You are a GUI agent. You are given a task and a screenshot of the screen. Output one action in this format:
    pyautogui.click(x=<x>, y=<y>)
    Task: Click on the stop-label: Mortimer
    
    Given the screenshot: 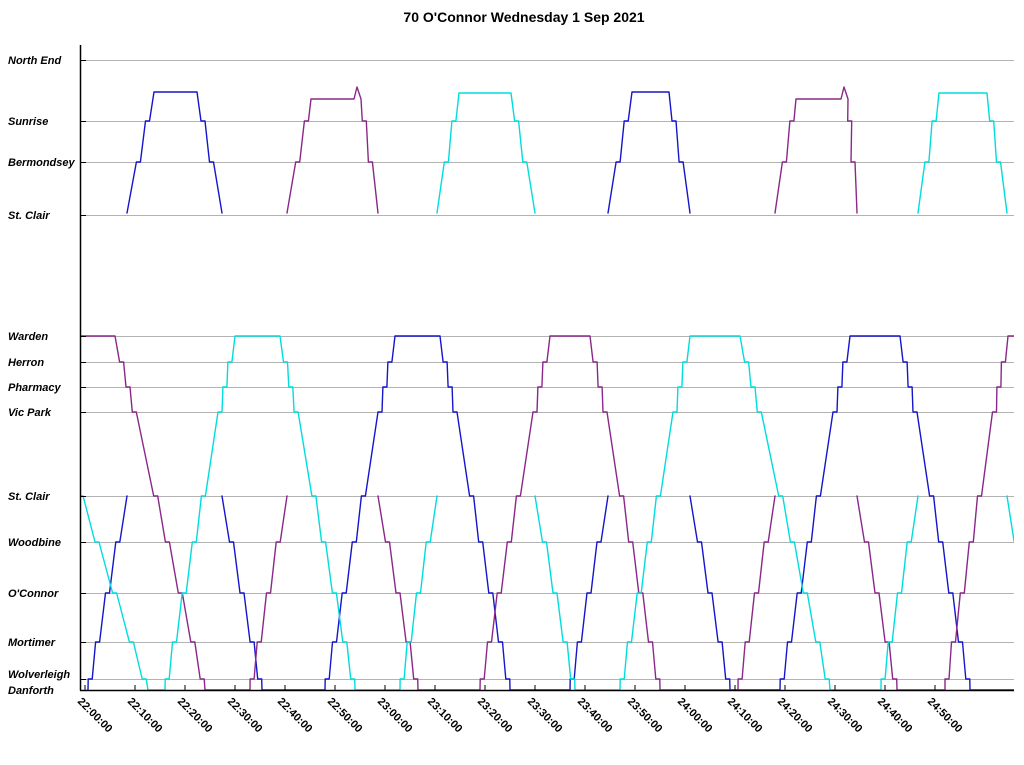 What is the action you would take?
    pyautogui.click(x=32, y=643)
    